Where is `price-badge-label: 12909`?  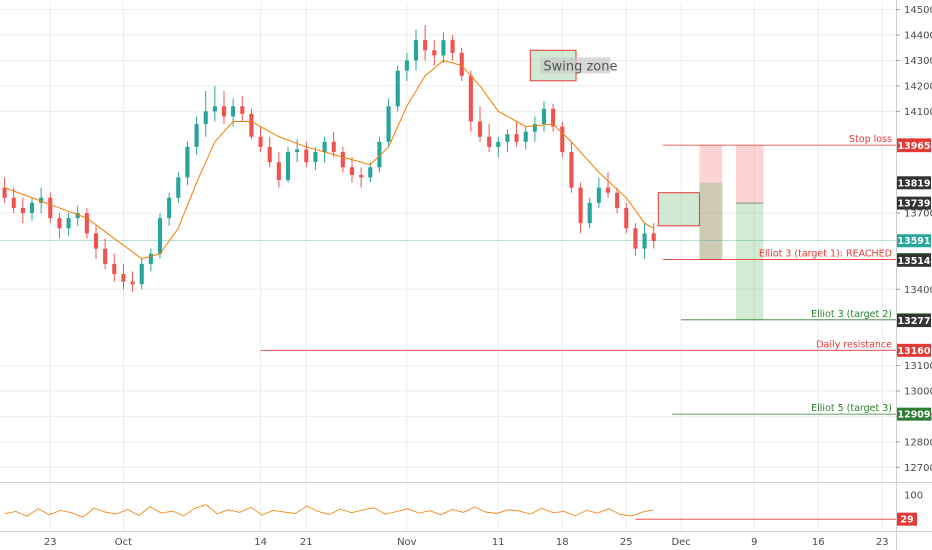 price-badge-label: 12909 is located at coordinates (913, 415).